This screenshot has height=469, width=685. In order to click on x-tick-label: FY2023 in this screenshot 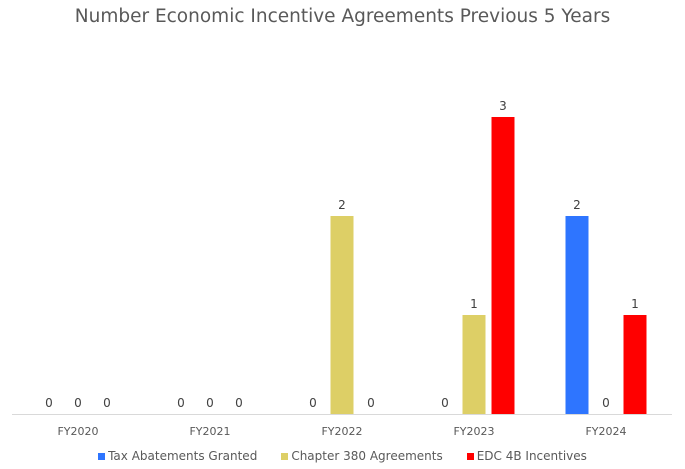, I will do `click(473, 431)`.